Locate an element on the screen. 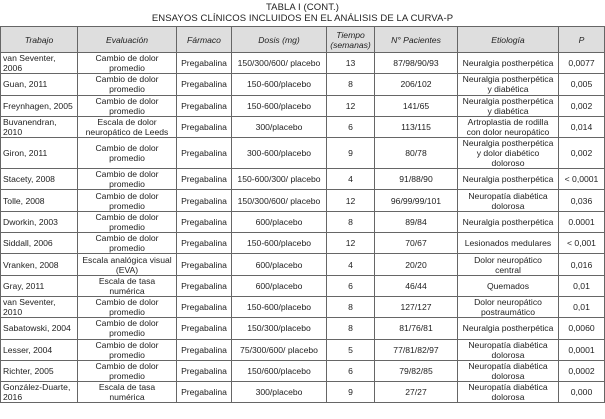 This screenshot has height=419, width=605. cell-trabajo: Giron, 2011 is located at coordinates (39, 153).